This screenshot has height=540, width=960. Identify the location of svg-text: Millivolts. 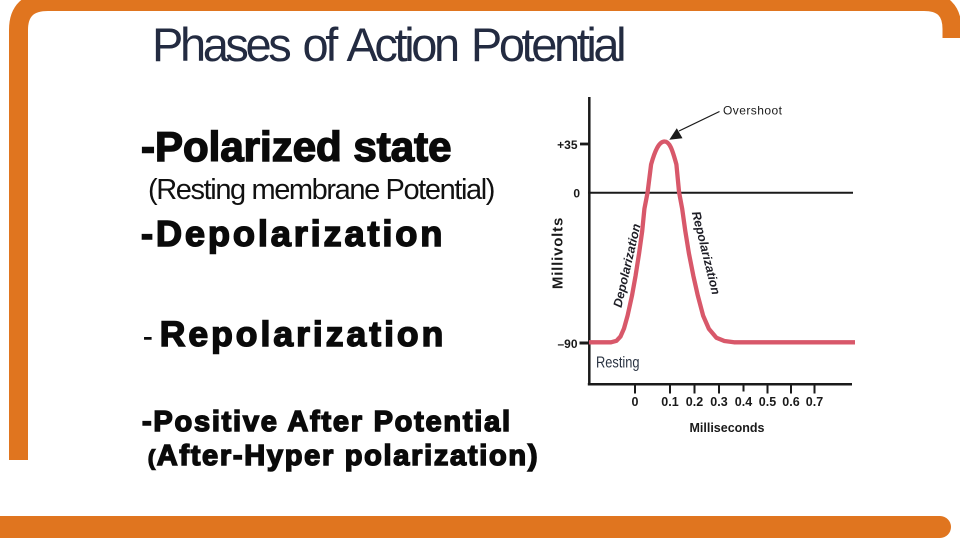
(558, 253).